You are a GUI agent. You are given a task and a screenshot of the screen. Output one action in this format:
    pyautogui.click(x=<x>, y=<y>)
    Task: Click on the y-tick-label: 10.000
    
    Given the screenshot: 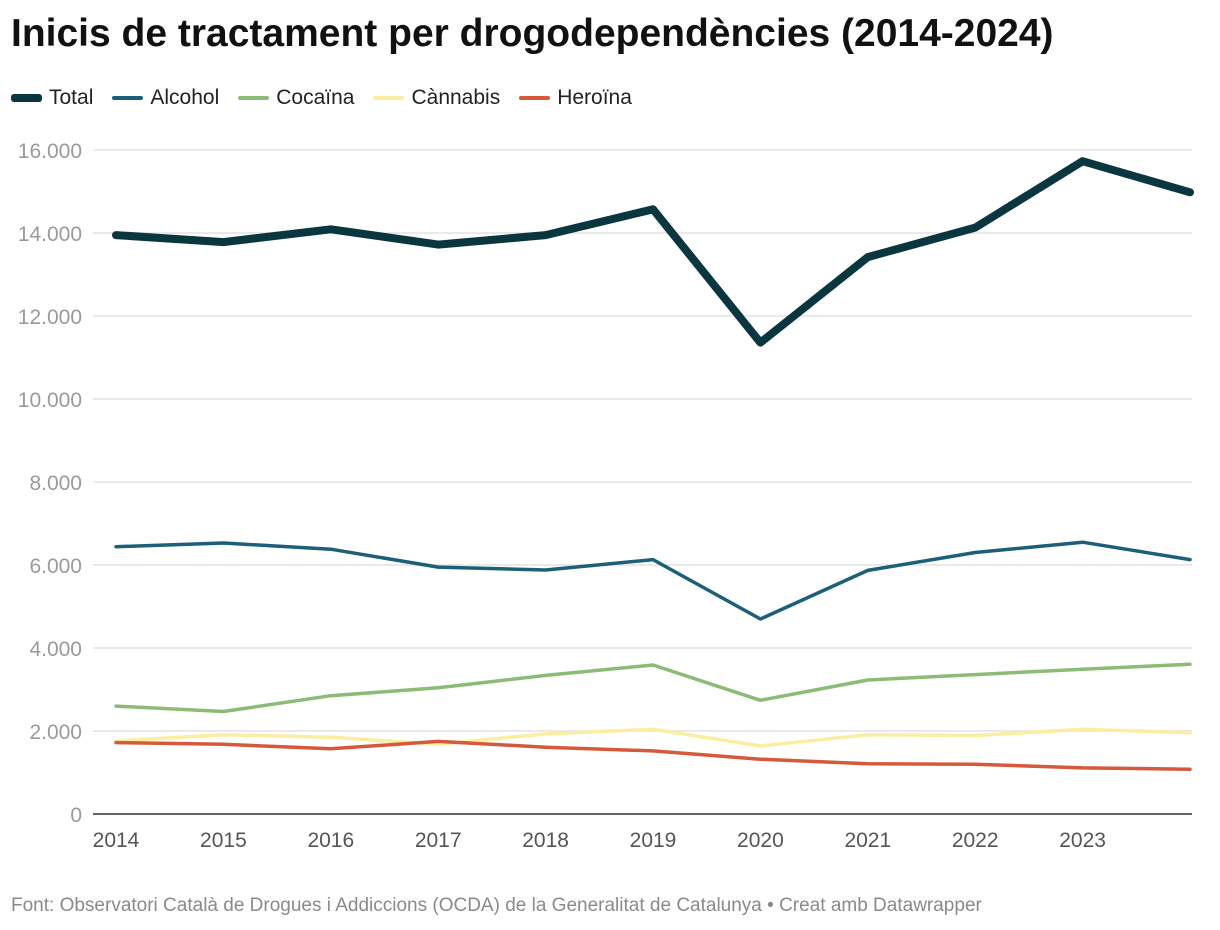 What is the action you would take?
    pyautogui.click(x=50, y=400)
    